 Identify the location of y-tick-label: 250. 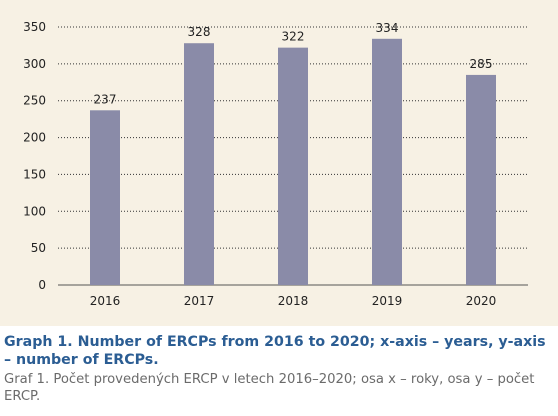
(34, 101).